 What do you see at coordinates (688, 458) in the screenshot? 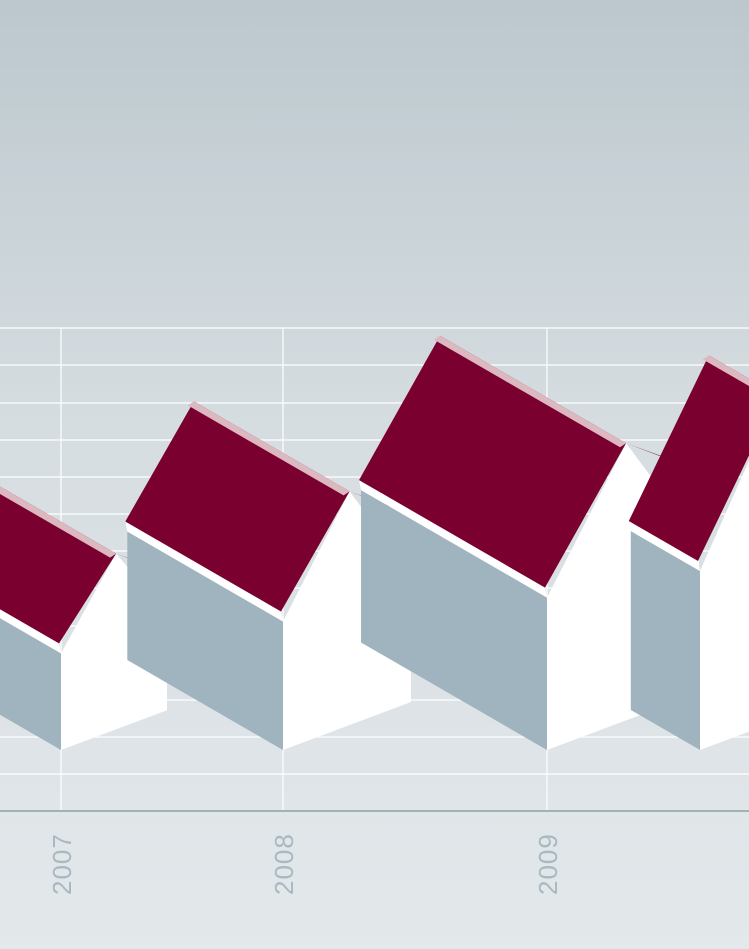
I see `house-bar-partial-roof` at bounding box center [688, 458].